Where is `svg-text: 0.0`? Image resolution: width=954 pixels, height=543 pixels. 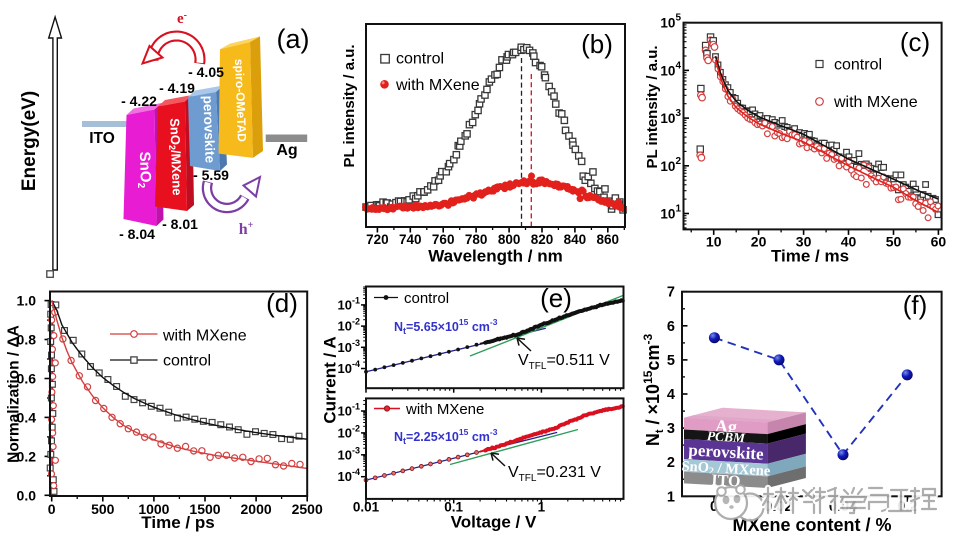
svg-text: 0.0 is located at coordinates (27, 495).